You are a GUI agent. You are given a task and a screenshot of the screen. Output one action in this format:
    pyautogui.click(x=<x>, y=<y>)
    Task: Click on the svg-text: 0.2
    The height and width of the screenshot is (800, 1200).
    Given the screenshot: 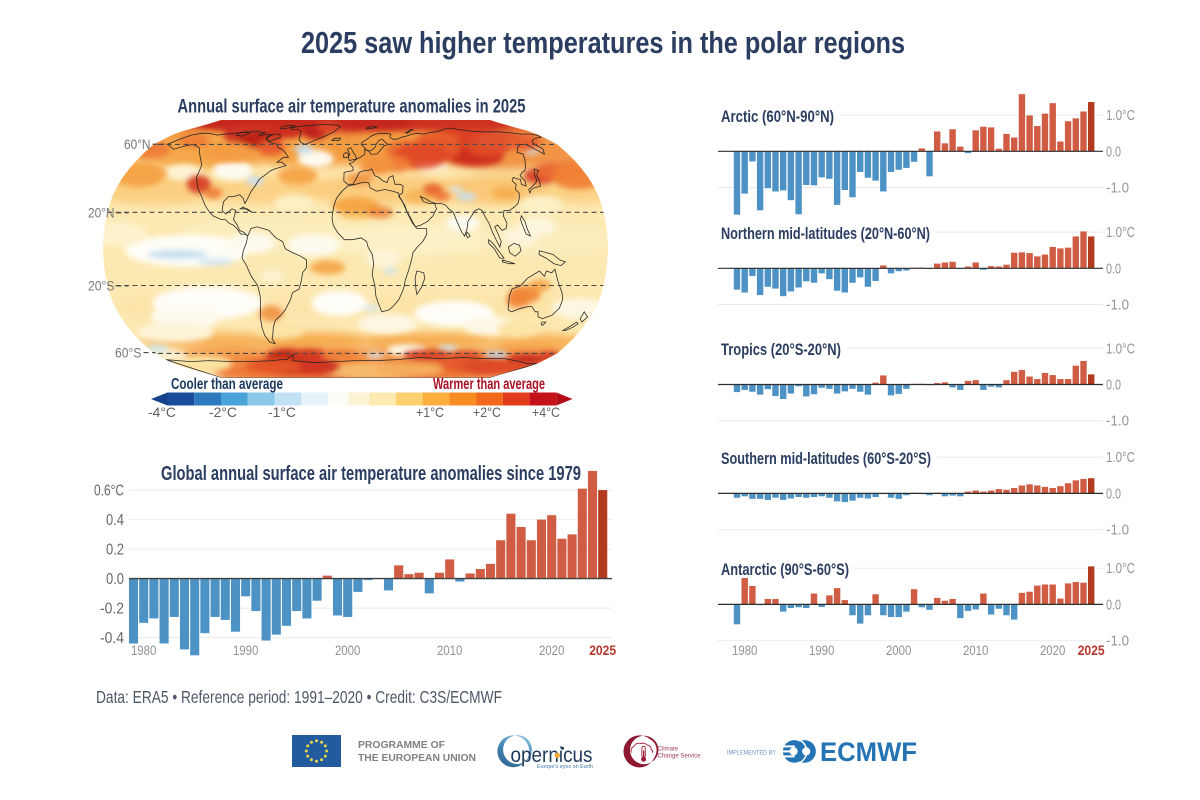 What is the action you would take?
    pyautogui.click(x=115, y=549)
    